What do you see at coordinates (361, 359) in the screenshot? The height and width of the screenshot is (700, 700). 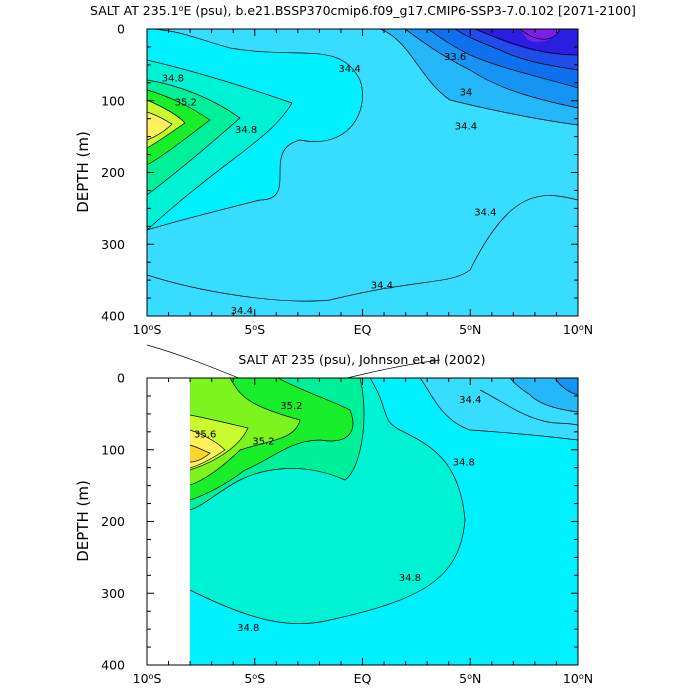 I see `panel-title-observations: SALT AT 235 (psu), Johnson et al (2002)` at bounding box center [361, 359].